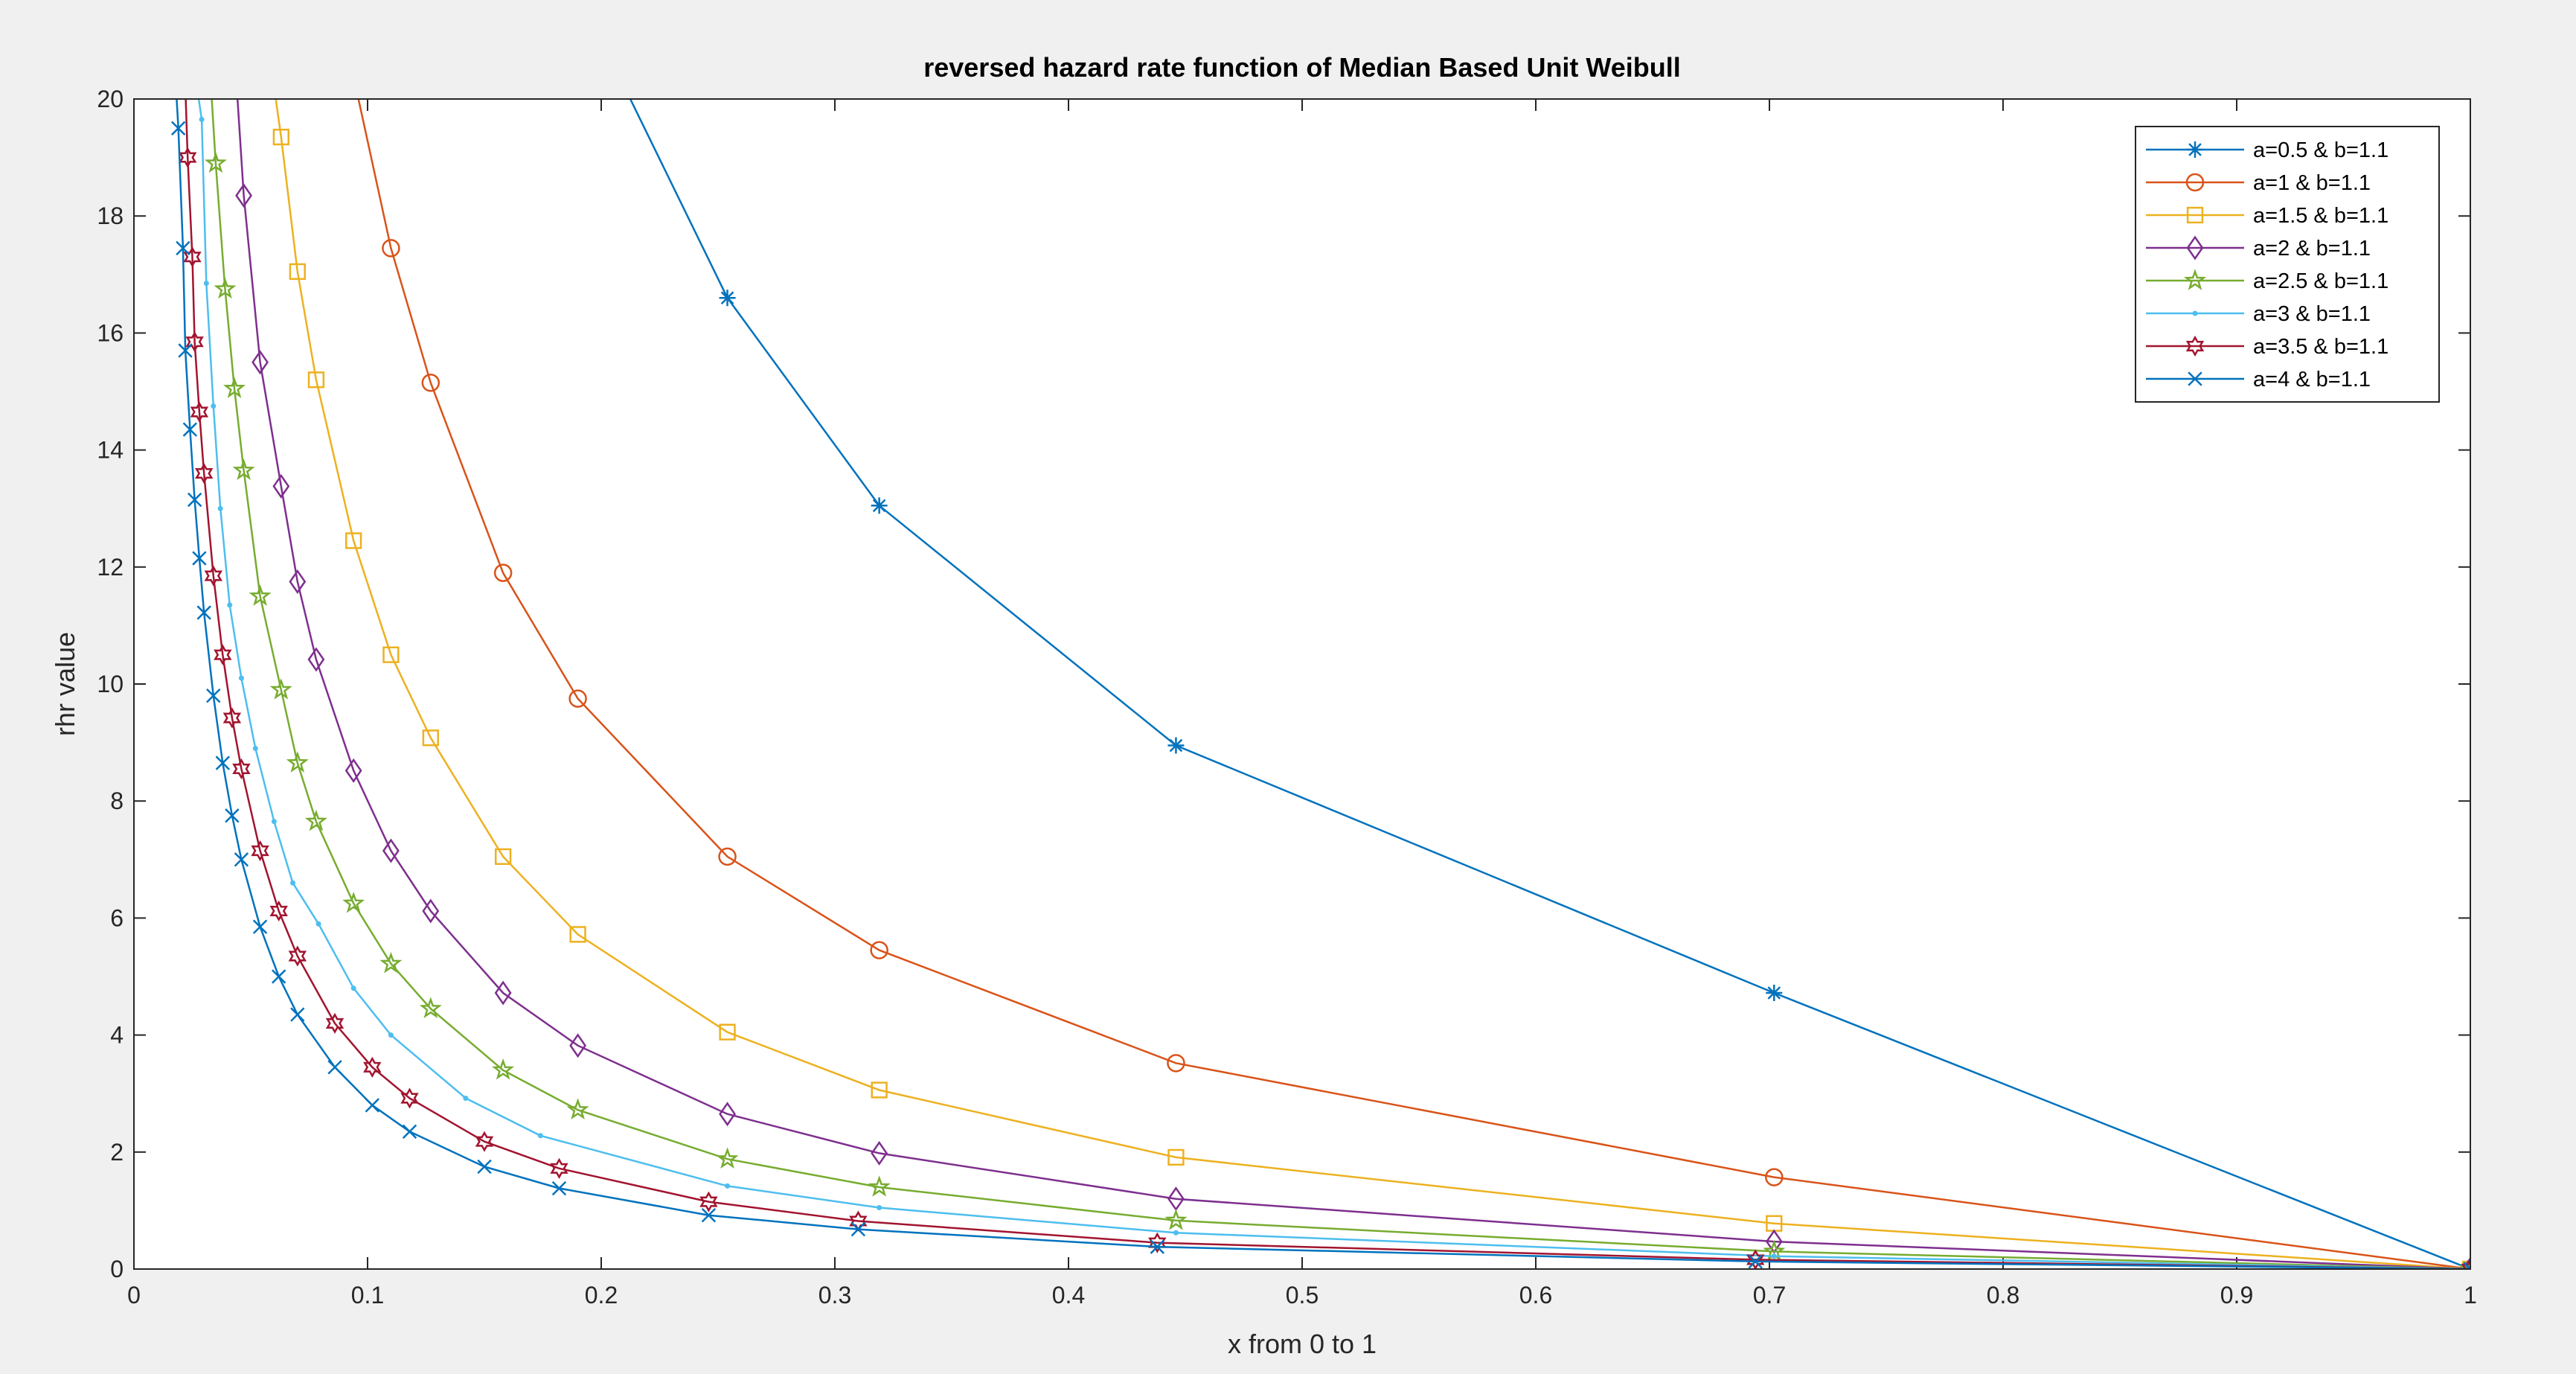 The width and height of the screenshot is (2576, 1374). What do you see at coordinates (110, 332) in the screenshot?
I see `y-tick-label: 16` at bounding box center [110, 332].